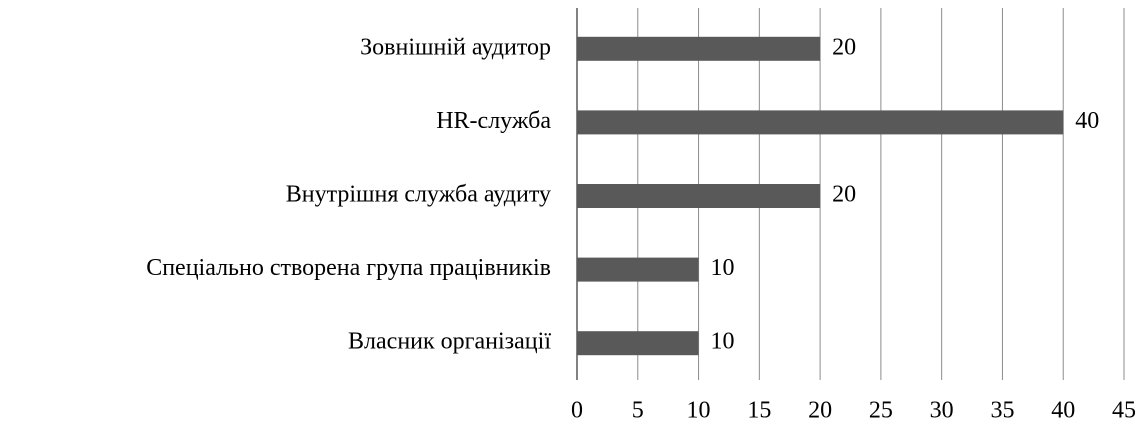 The height and width of the screenshot is (426, 1144). What do you see at coordinates (1002, 411) in the screenshot?
I see `x-tick-label: 35` at bounding box center [1002, 411].